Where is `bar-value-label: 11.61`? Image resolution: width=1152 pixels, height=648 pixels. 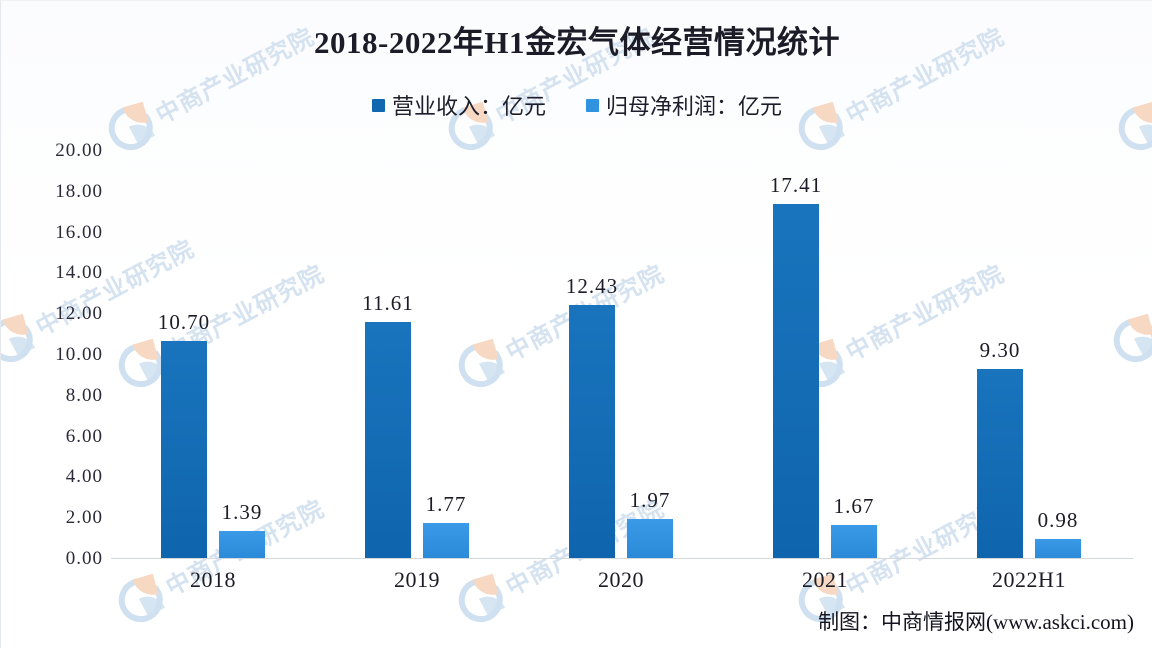 bar-value-label: 11.61 is located at coordinates (388, 303).